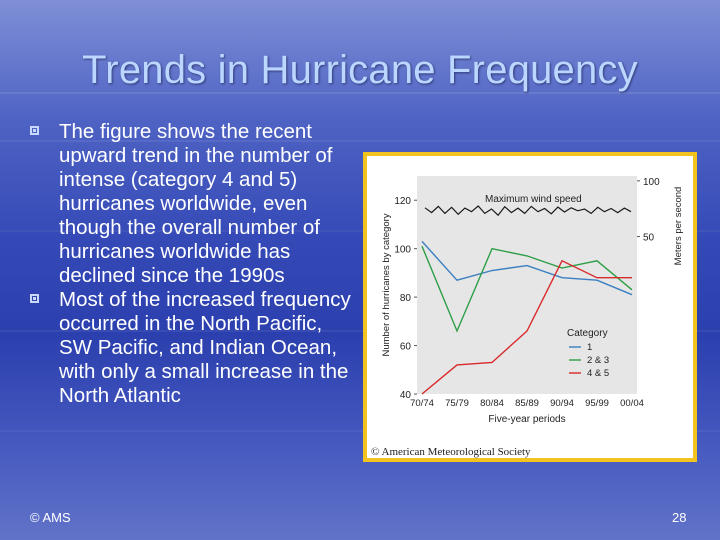  I want to click on y-tick-label: 40, so click(406, 395).